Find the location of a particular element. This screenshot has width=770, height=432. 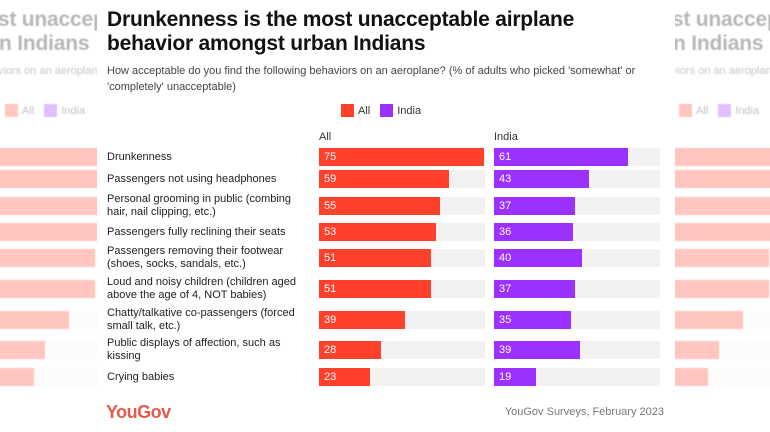

data-label-india: 35 is located at coordinates (505, 320).